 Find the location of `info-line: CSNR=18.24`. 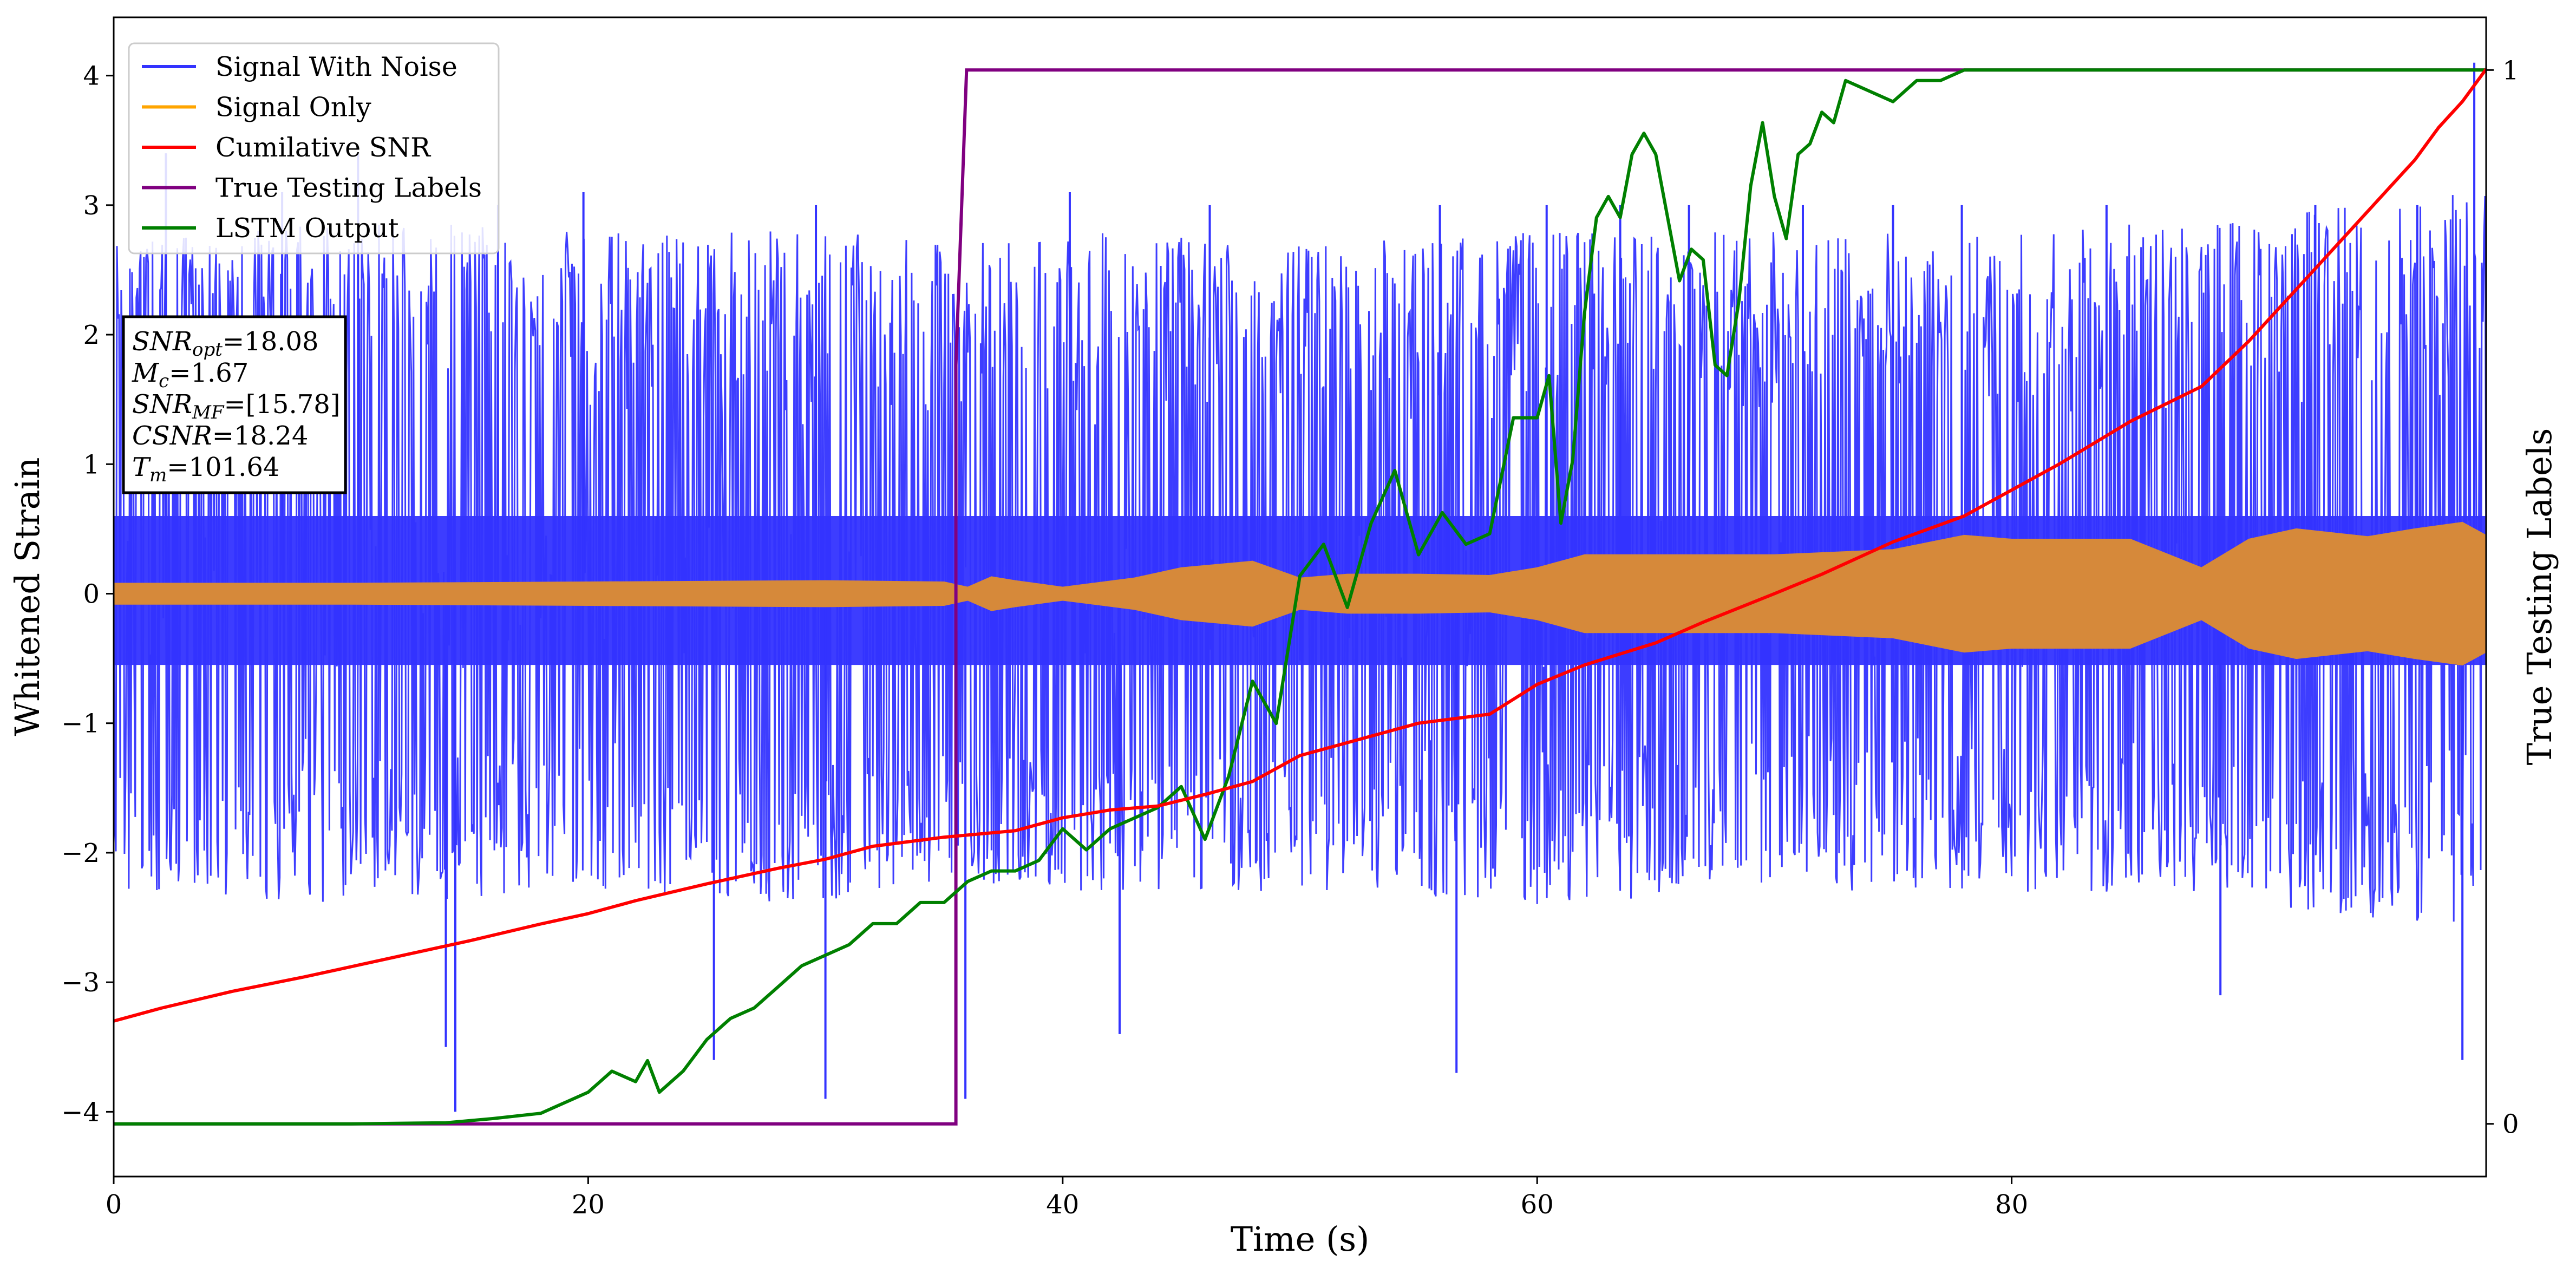

info-line: CSNR=18.24 is located at coordinates (220, 436).